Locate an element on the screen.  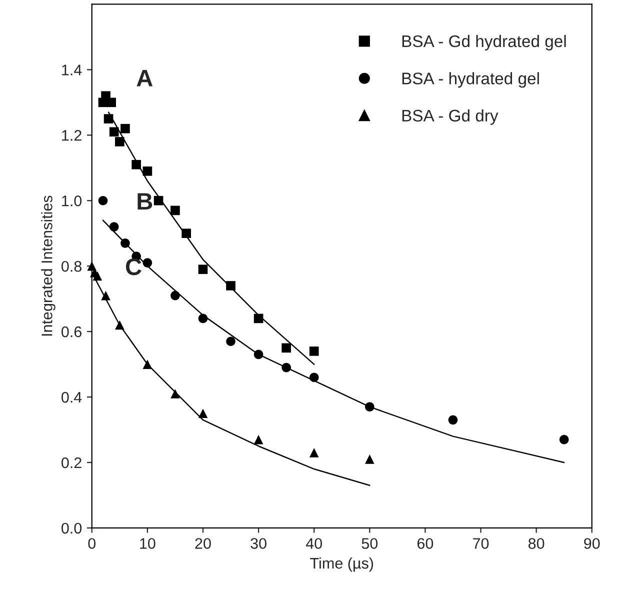
x-tick-label: 20 is located at coordinates (203, 543).